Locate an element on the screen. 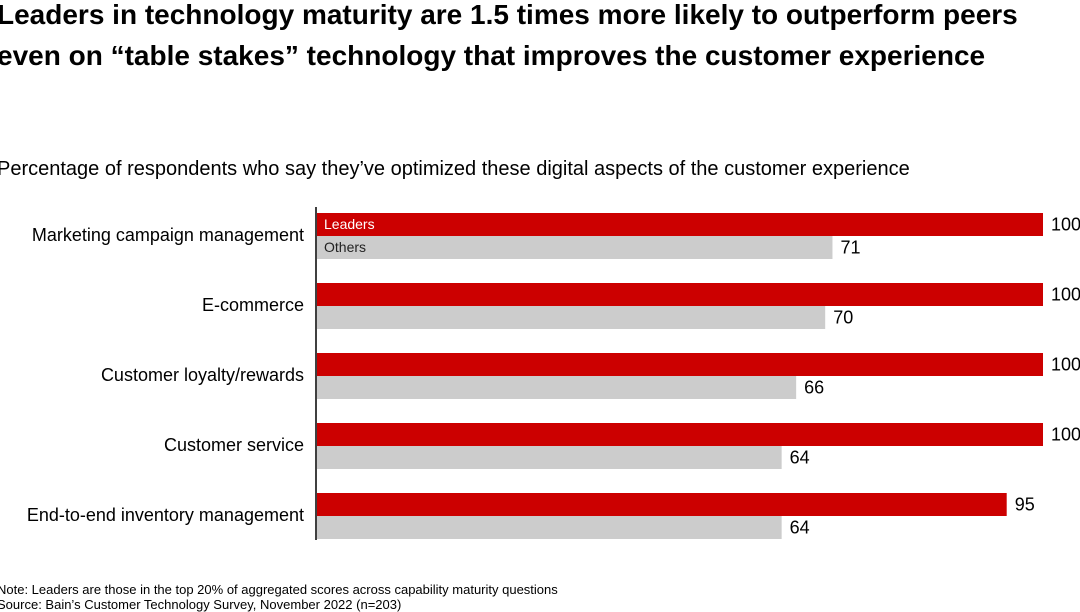  legend-label: Leaders is located at coordinates (349, 224).